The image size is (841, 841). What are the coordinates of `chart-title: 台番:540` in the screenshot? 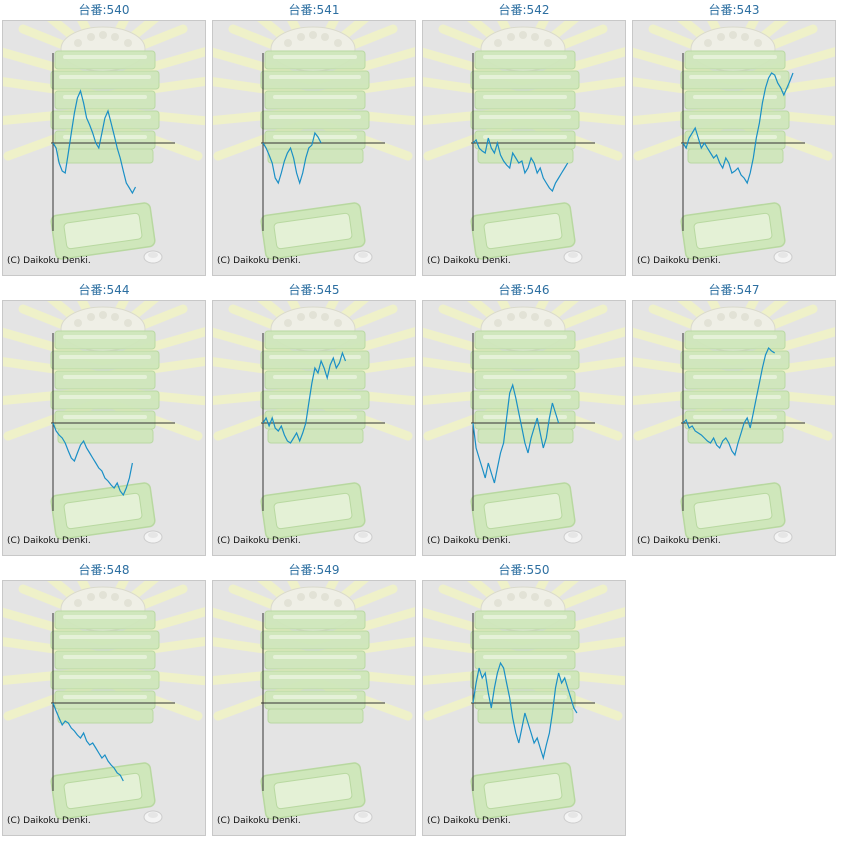 It's located at (104, 10).